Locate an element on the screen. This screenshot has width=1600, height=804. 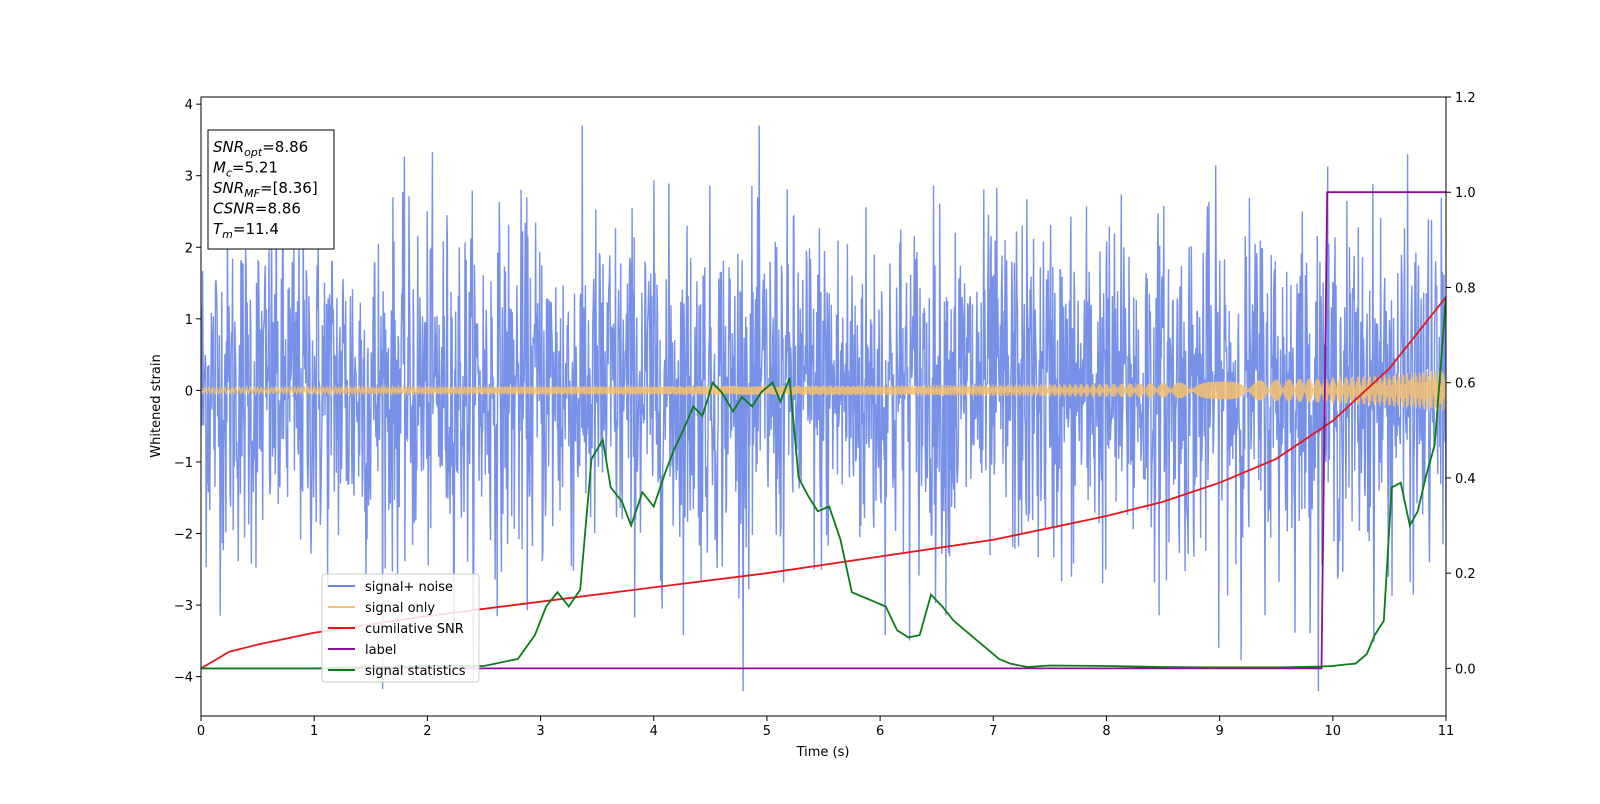
series-signal-only is located at coordinates (823, 390).